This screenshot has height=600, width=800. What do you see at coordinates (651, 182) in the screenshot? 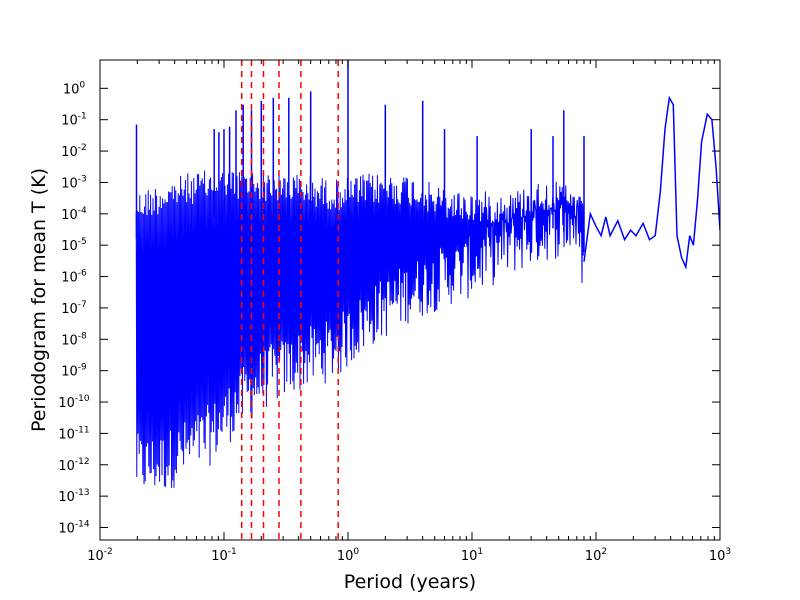
I see `series-tail` at bounding box center [651, 182].